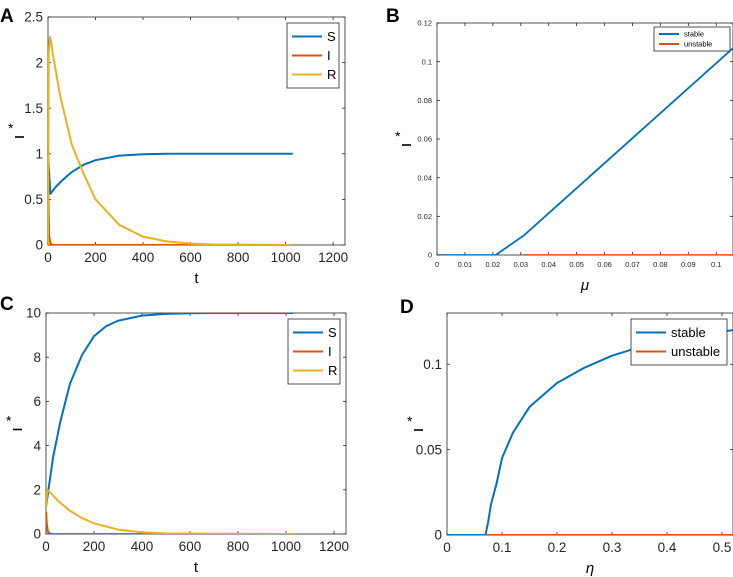 This screenshot has height=577, width=733. Describe the element at coordinates (33, 108) in the screenshot. I see `plot-a-ytick-label: 1.5` at that location.